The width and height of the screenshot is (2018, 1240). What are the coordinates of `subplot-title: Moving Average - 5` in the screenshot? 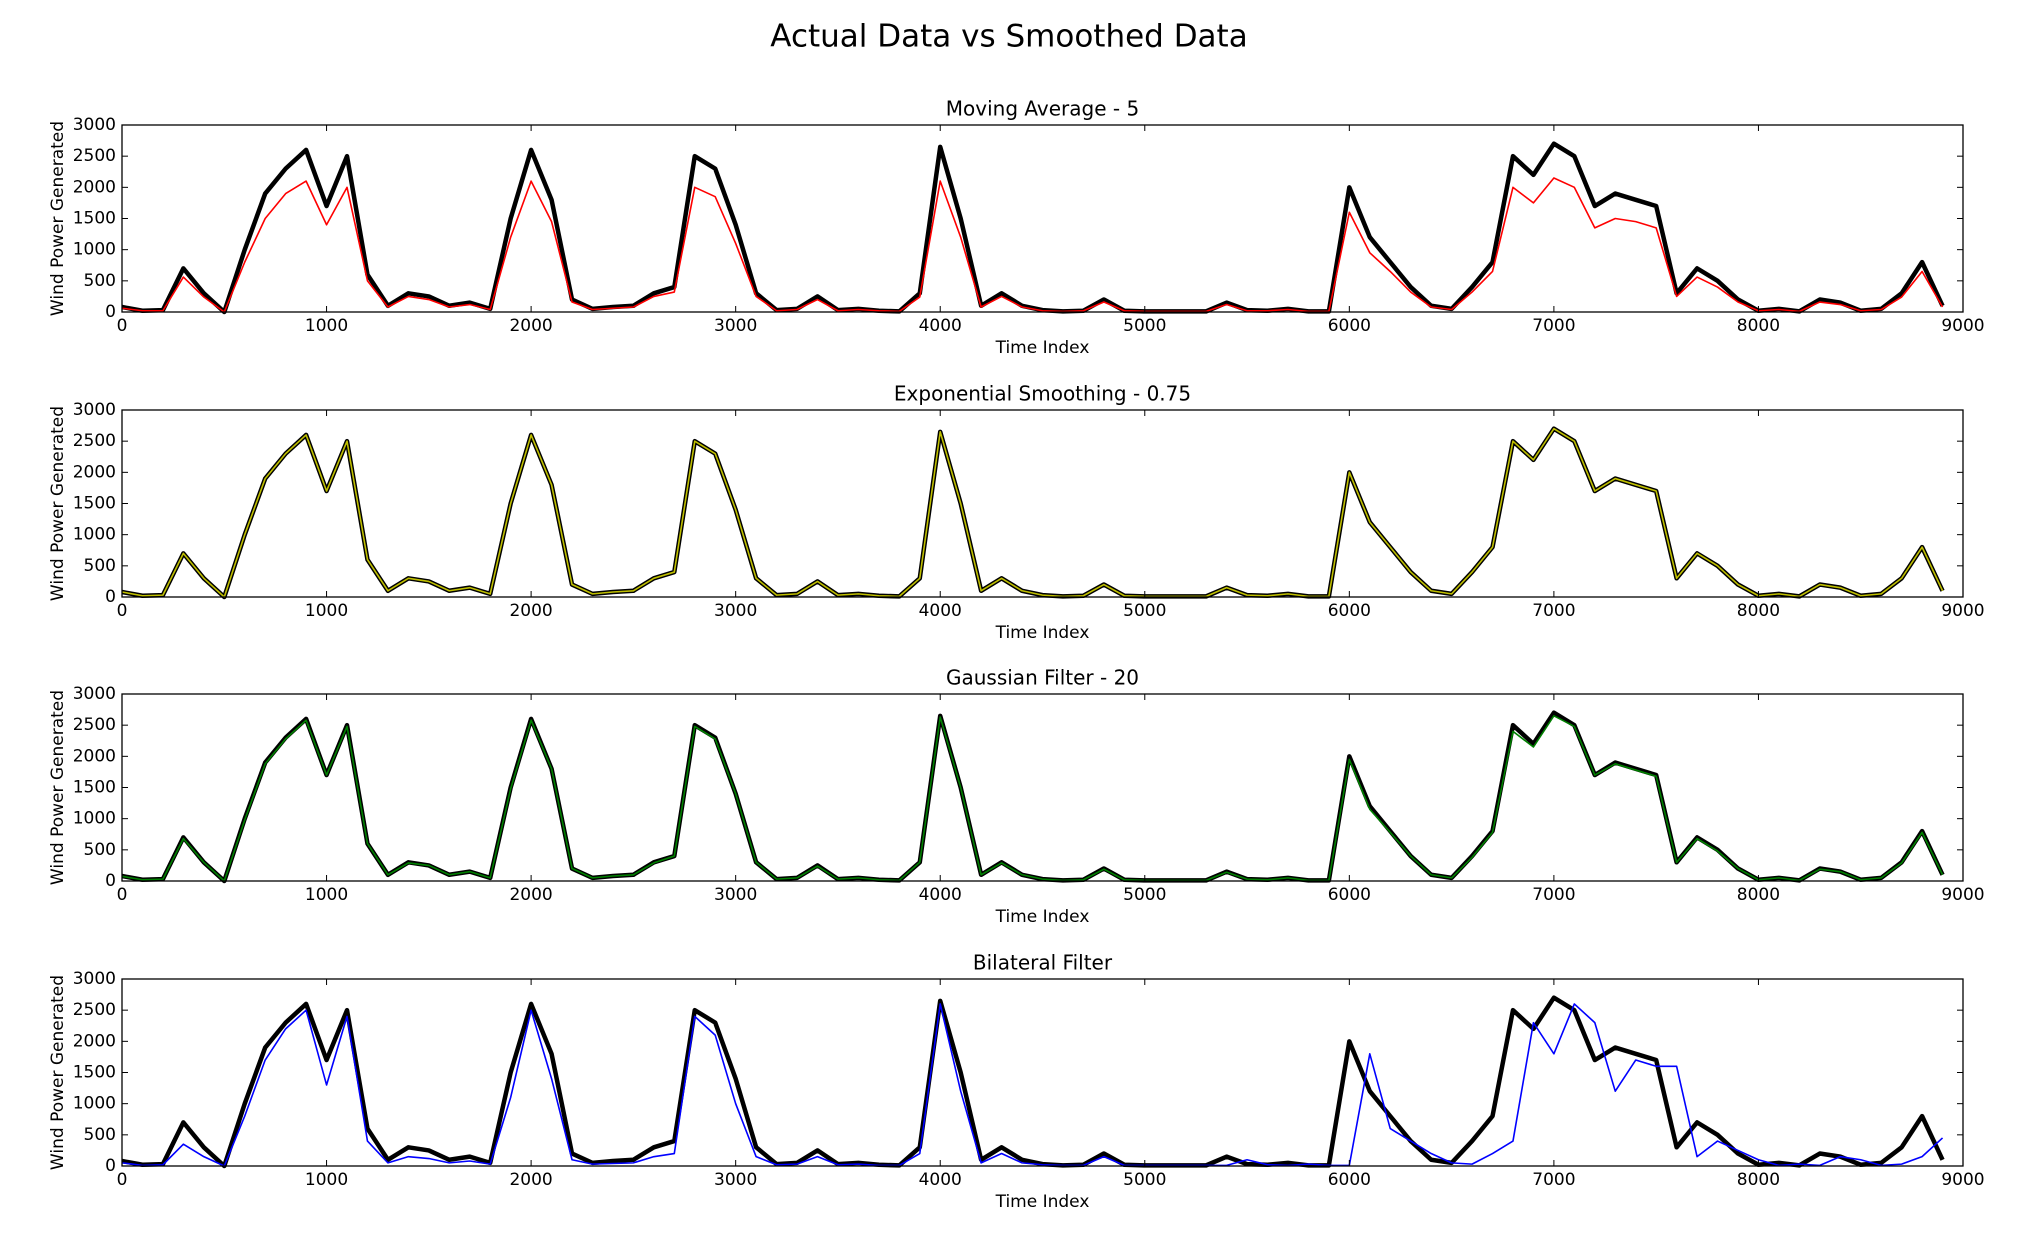 It's located at (1042, 109).